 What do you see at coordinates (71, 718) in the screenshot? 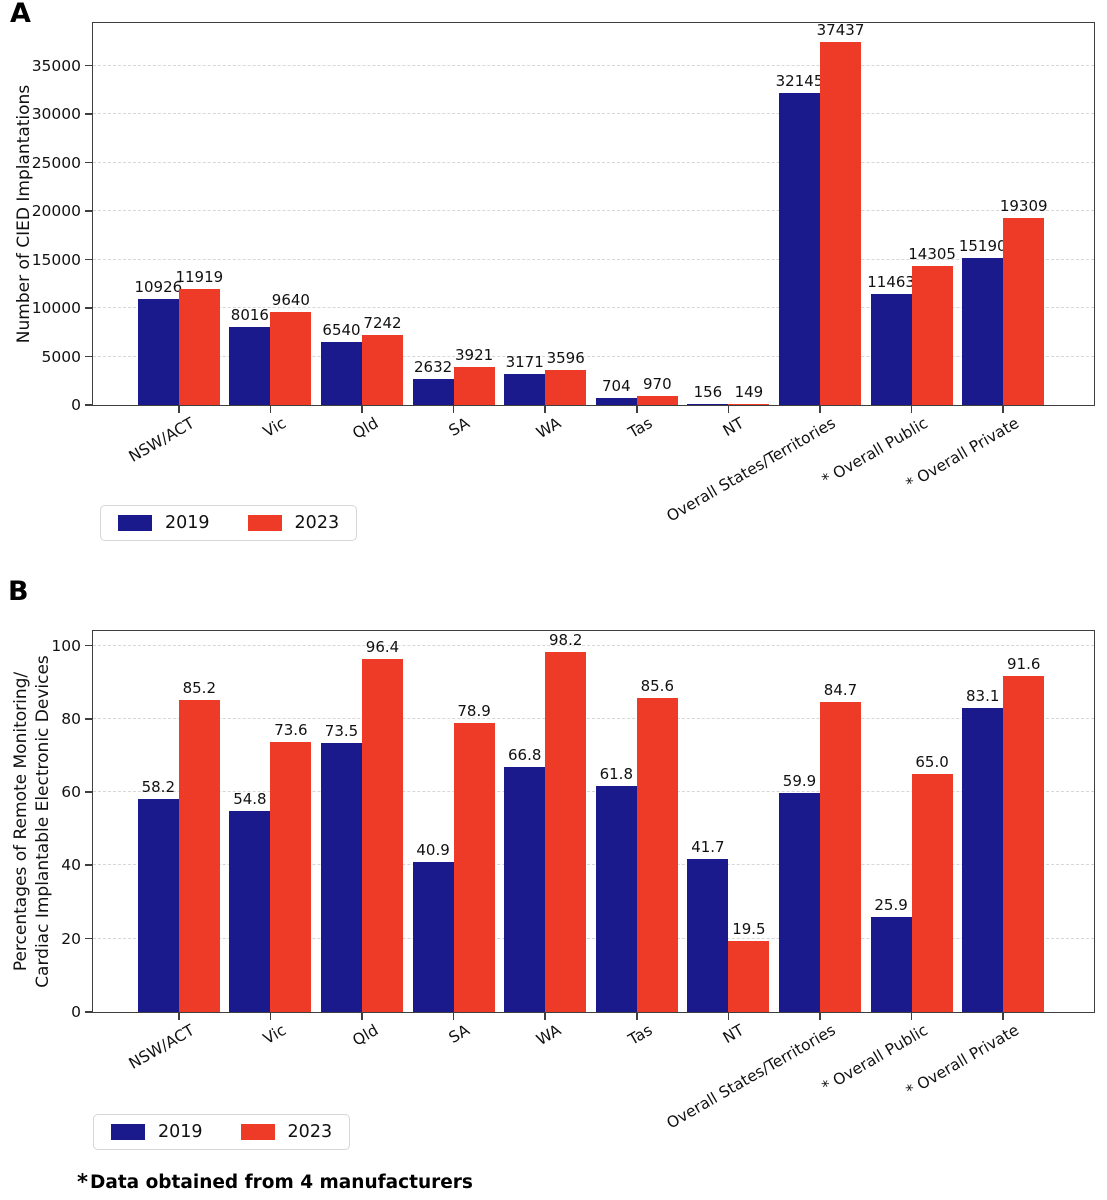
I see `y-tick-label: 80` at bounding box center [71, 718].